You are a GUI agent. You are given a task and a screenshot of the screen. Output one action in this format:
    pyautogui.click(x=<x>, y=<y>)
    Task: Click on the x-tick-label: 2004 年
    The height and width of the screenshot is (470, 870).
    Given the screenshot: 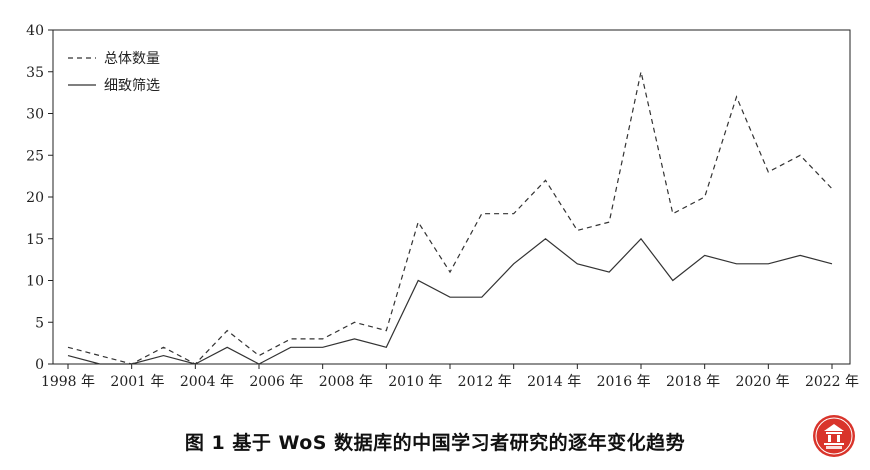 What is the action you would take?
    pyautogui.click(x=207, y=382)
    